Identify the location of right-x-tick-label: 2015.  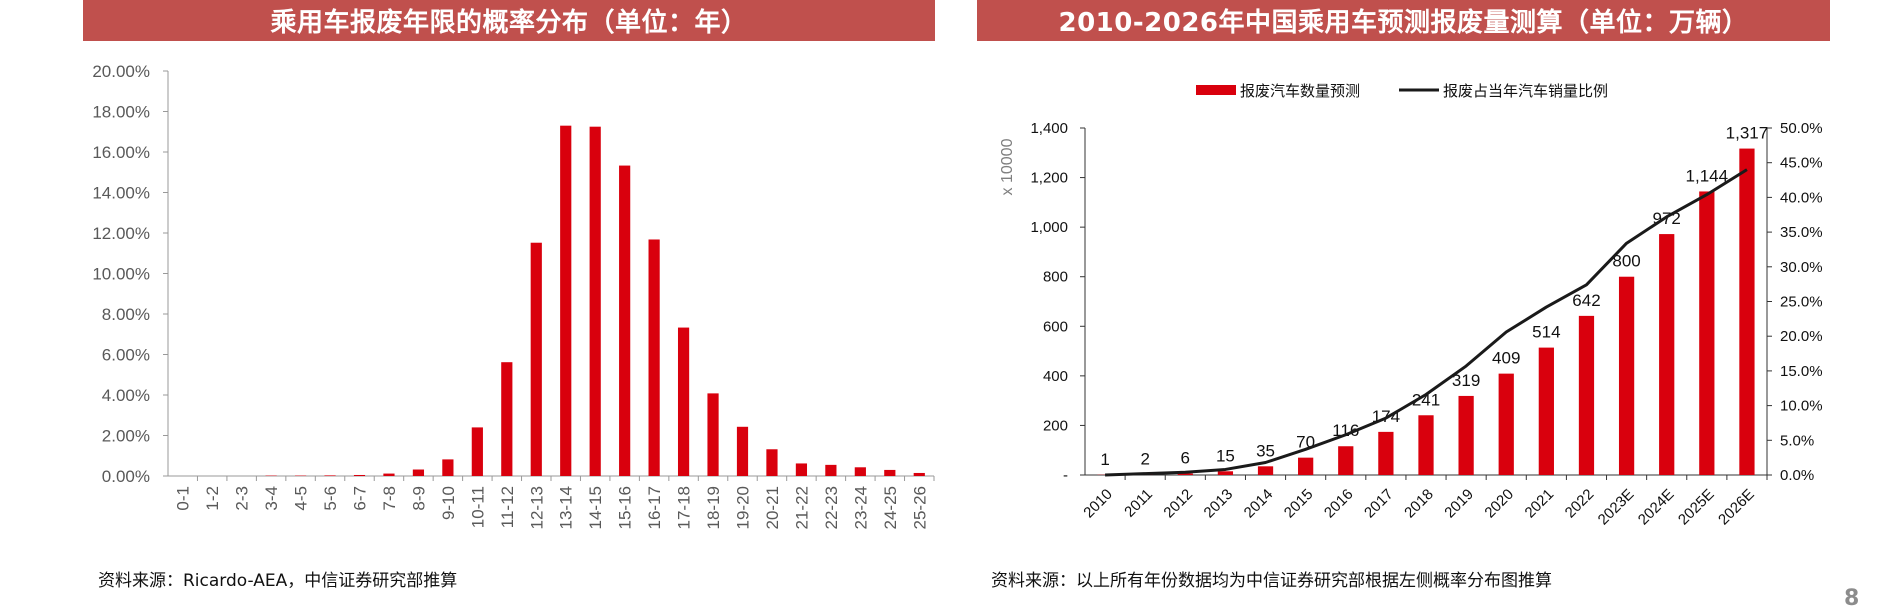
(1299, 504).